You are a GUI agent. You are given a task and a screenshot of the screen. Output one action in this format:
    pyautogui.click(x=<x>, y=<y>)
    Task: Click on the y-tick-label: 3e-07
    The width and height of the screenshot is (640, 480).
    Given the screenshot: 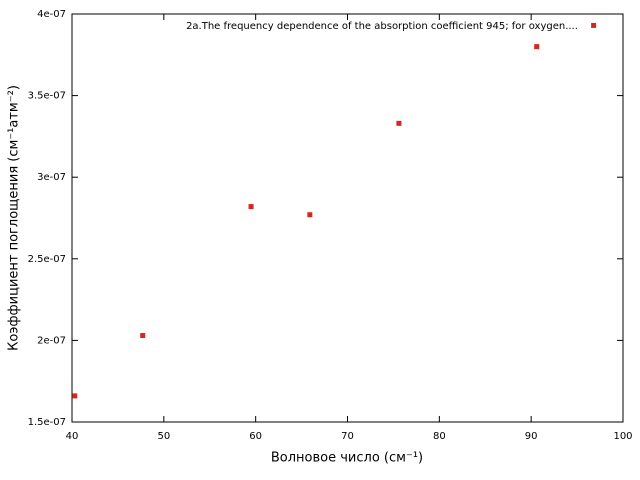 What is the action you would take?
    pyautogui.click(x=51, y=177)
    